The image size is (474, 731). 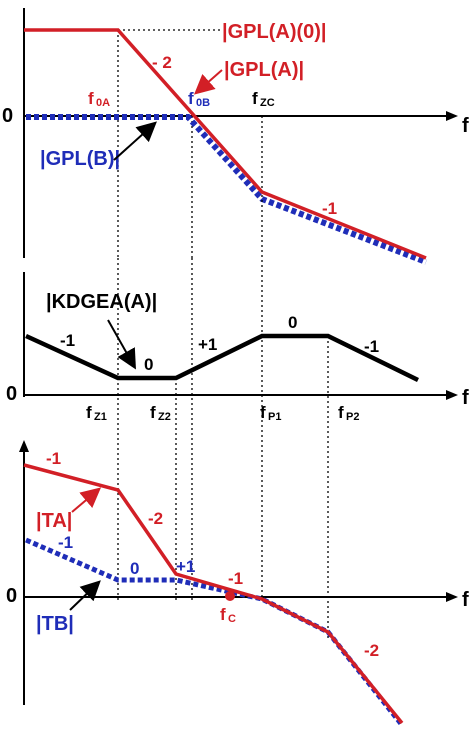 I want to click on ta-label: |TA|, so click(x=54, y=521).